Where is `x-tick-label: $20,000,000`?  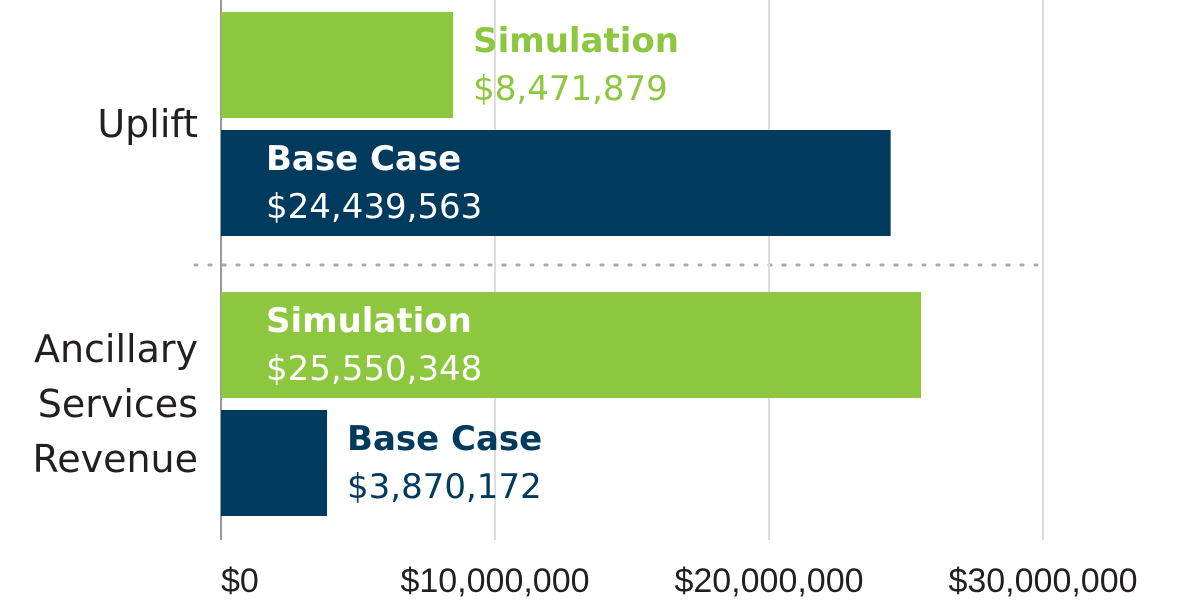 x-tick-label: $20,000,000 is located at coordinates (768, 581).